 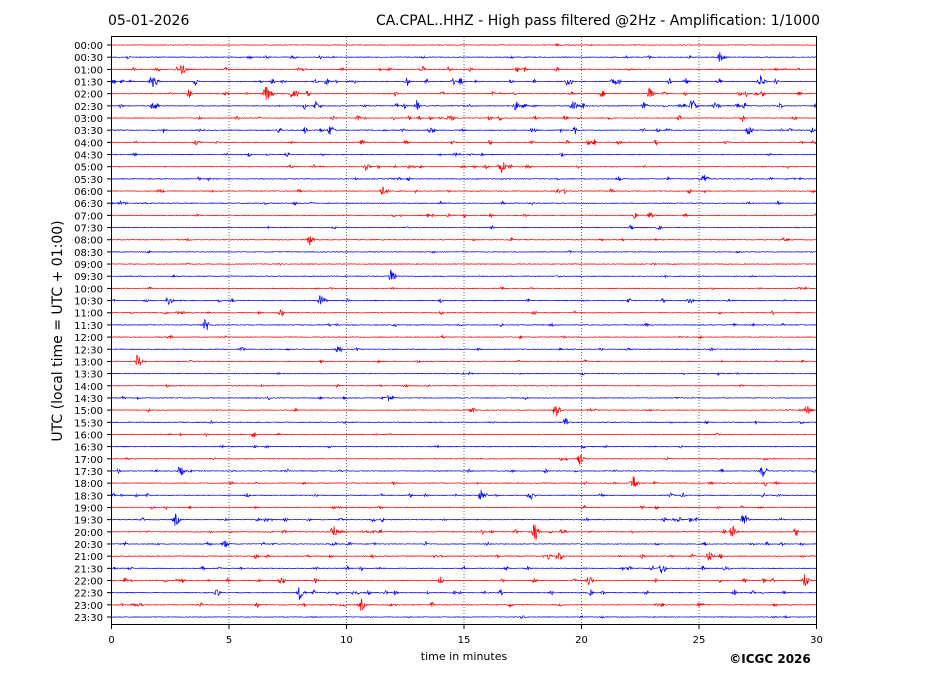 What do you see at coordinates (88, 350) in the screenshot?
I see `y-tick-label: 12:30` at bounding box center [88, 350].